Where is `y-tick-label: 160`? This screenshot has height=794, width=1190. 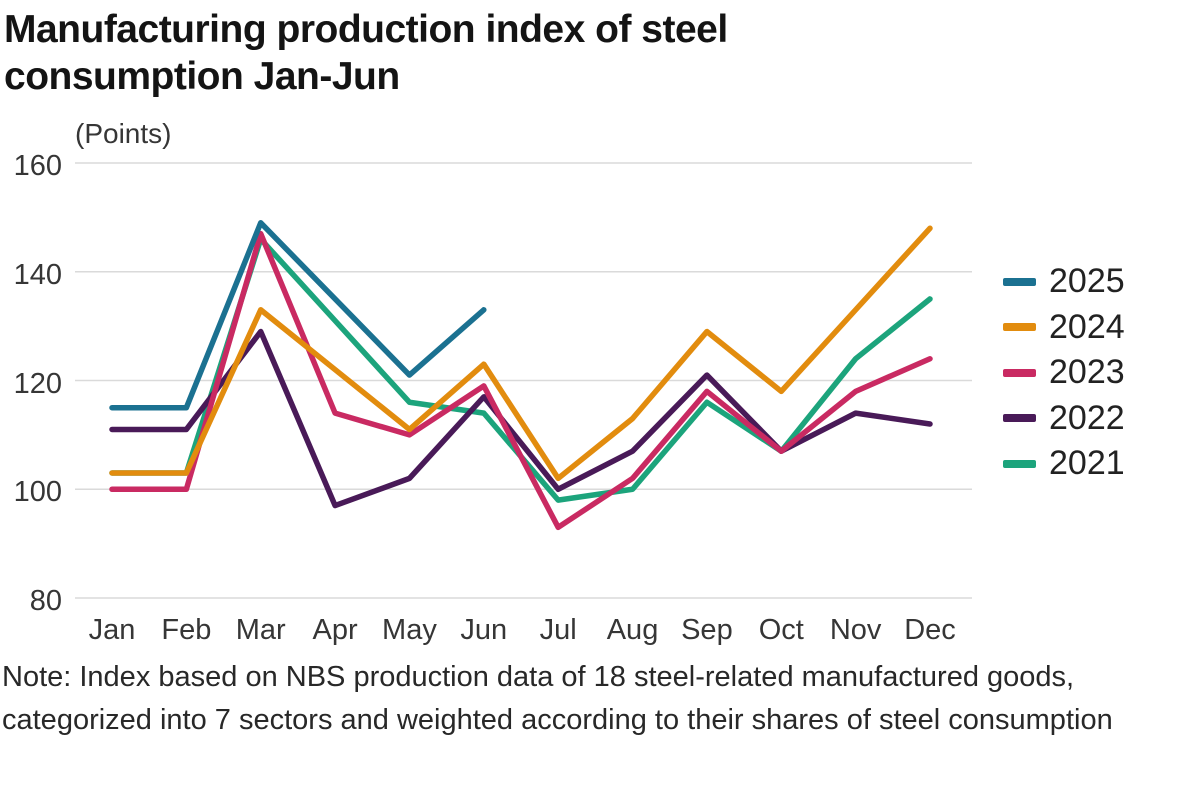
y-tick-label: 160 is located at coordinates (37, 166).